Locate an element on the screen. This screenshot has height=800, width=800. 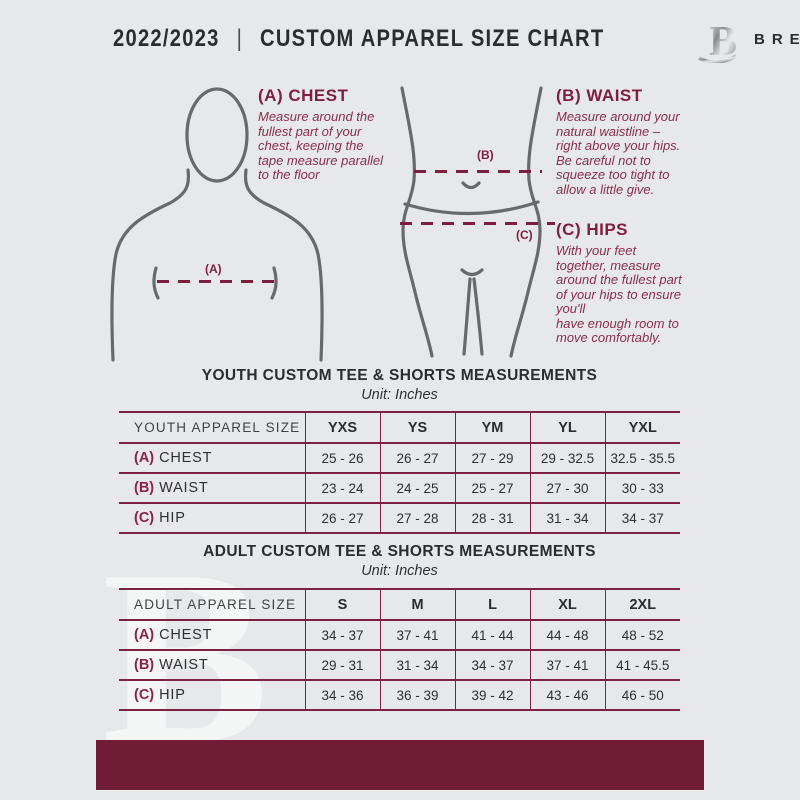
size-ys-header: YS is located at coordinates (417, 427).